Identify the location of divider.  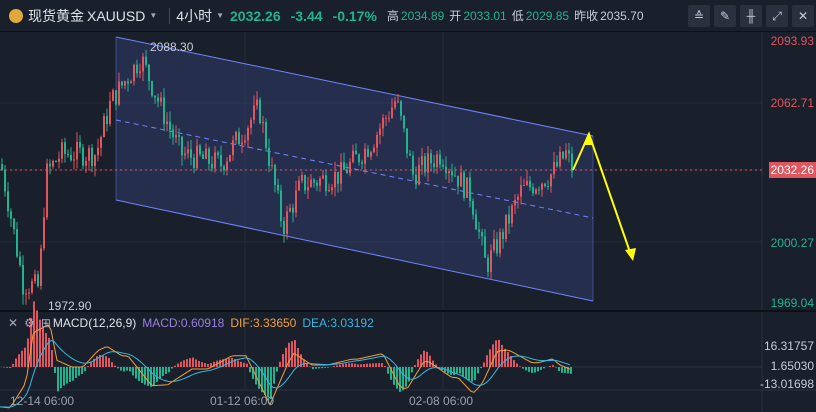
(170, 15).